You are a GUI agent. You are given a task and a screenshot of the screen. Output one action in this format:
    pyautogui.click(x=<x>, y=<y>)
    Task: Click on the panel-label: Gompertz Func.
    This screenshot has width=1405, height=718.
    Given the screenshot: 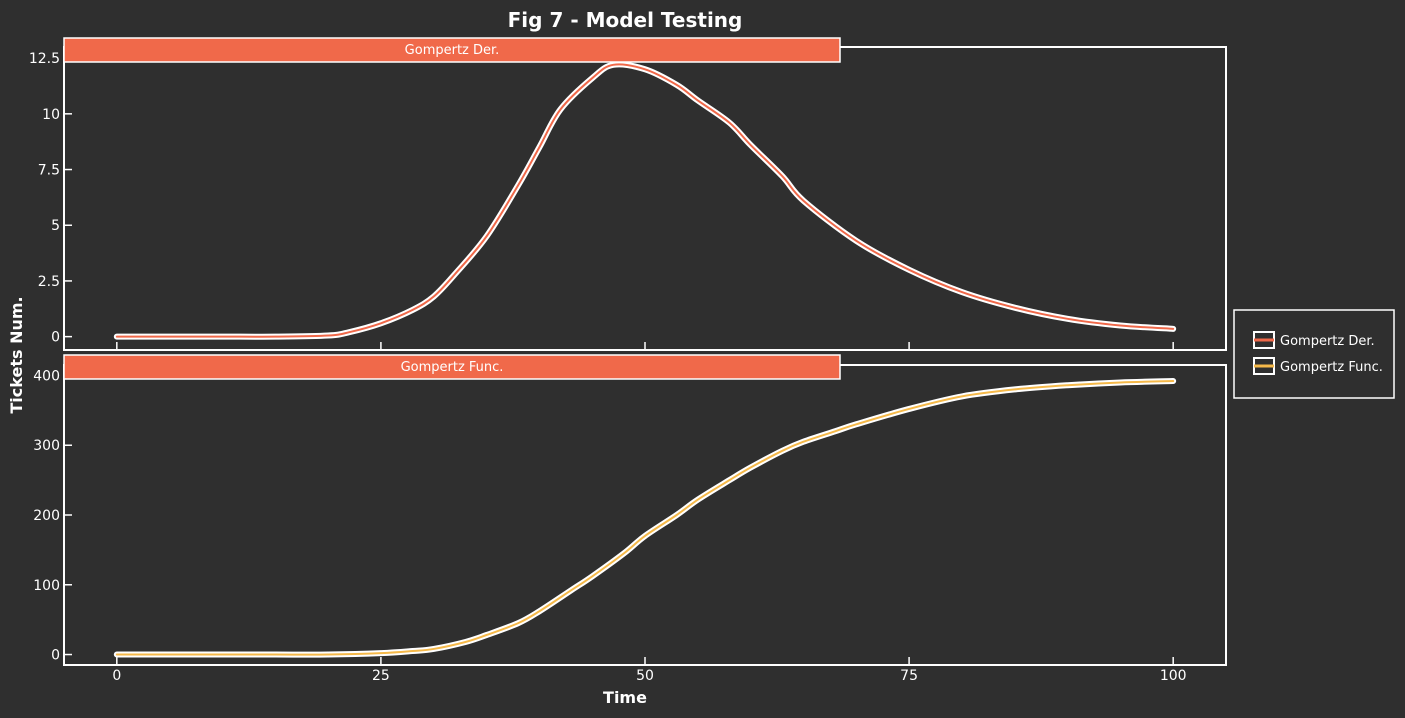 What is the action you would take?
    pyautogui.click(x=452, y=367)
    